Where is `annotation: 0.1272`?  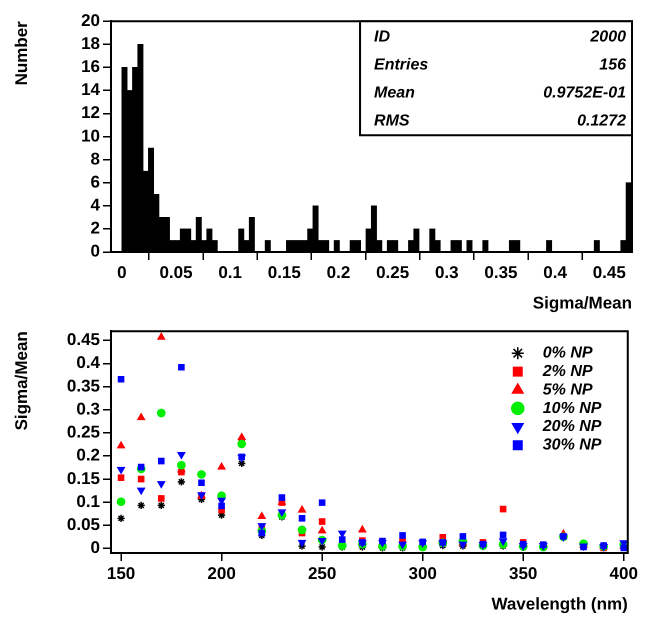
annotation: 0.1272 is located at coordinates (601, 121).